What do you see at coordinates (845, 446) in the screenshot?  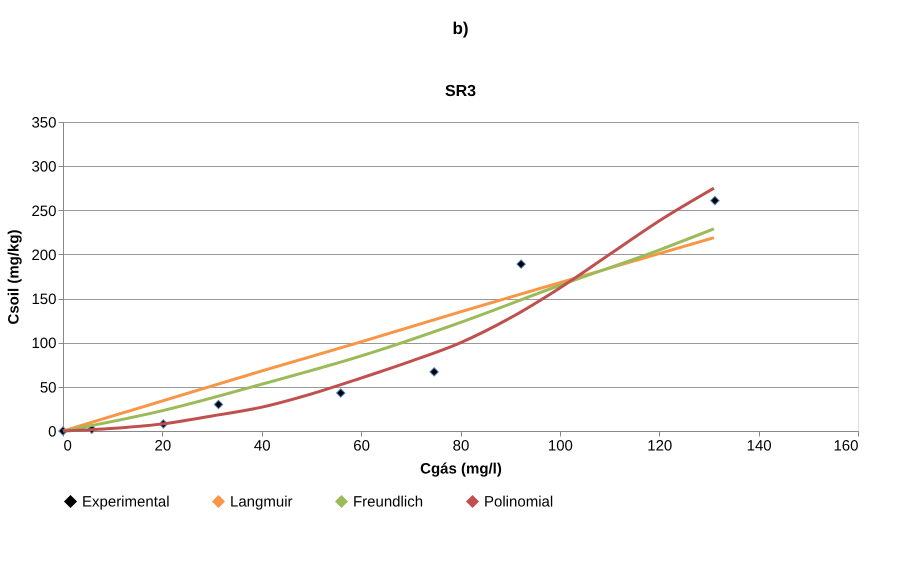 I see `x-tick-label: 160` at bounding box center [845, 446].